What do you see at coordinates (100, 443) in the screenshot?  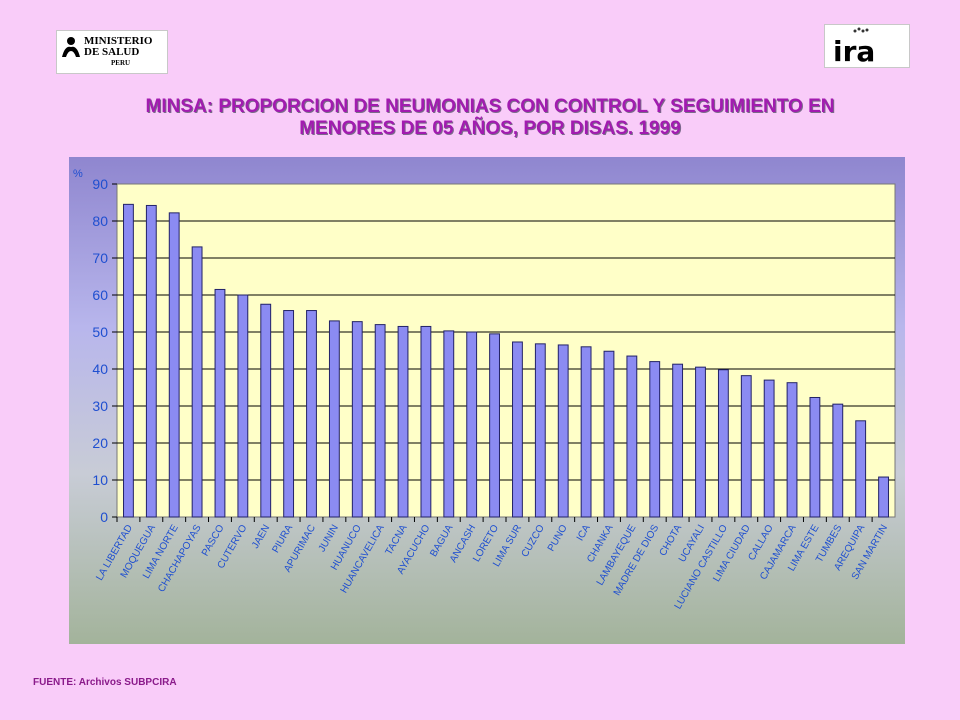 I see `y-tick-label: 20` at bounding box center [100, 443].